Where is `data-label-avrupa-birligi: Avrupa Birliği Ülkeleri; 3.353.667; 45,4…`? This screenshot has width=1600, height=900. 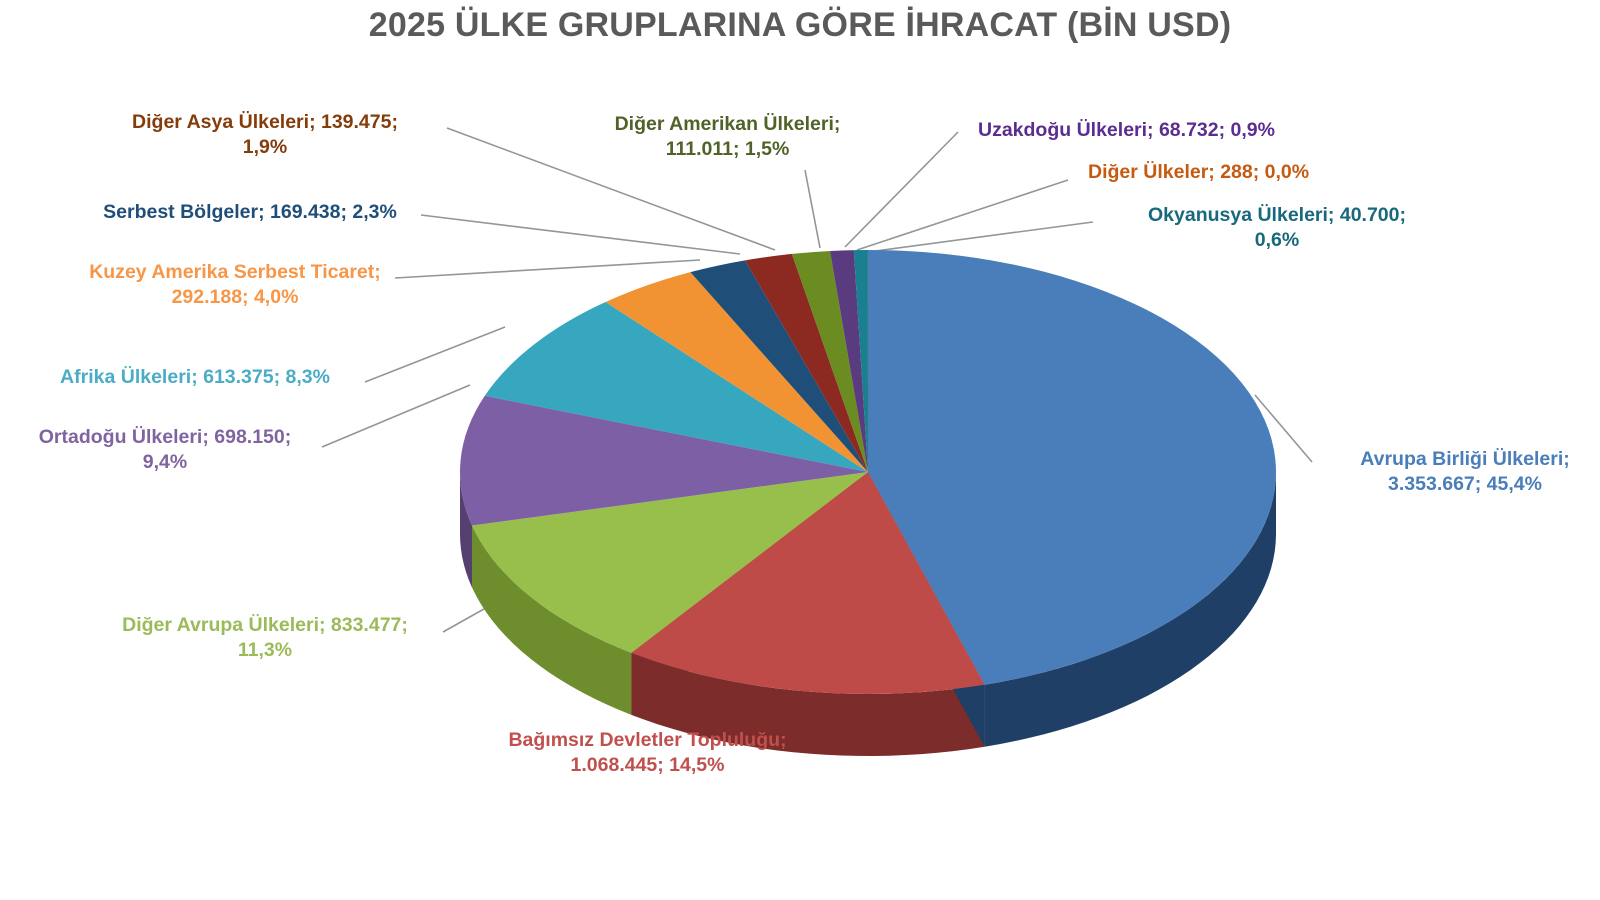
data-label-avrupa-birligi: Avrupa Birliği Ülkeleri; 3.353.667; 45,4… is located at coordinates (1465, 472).